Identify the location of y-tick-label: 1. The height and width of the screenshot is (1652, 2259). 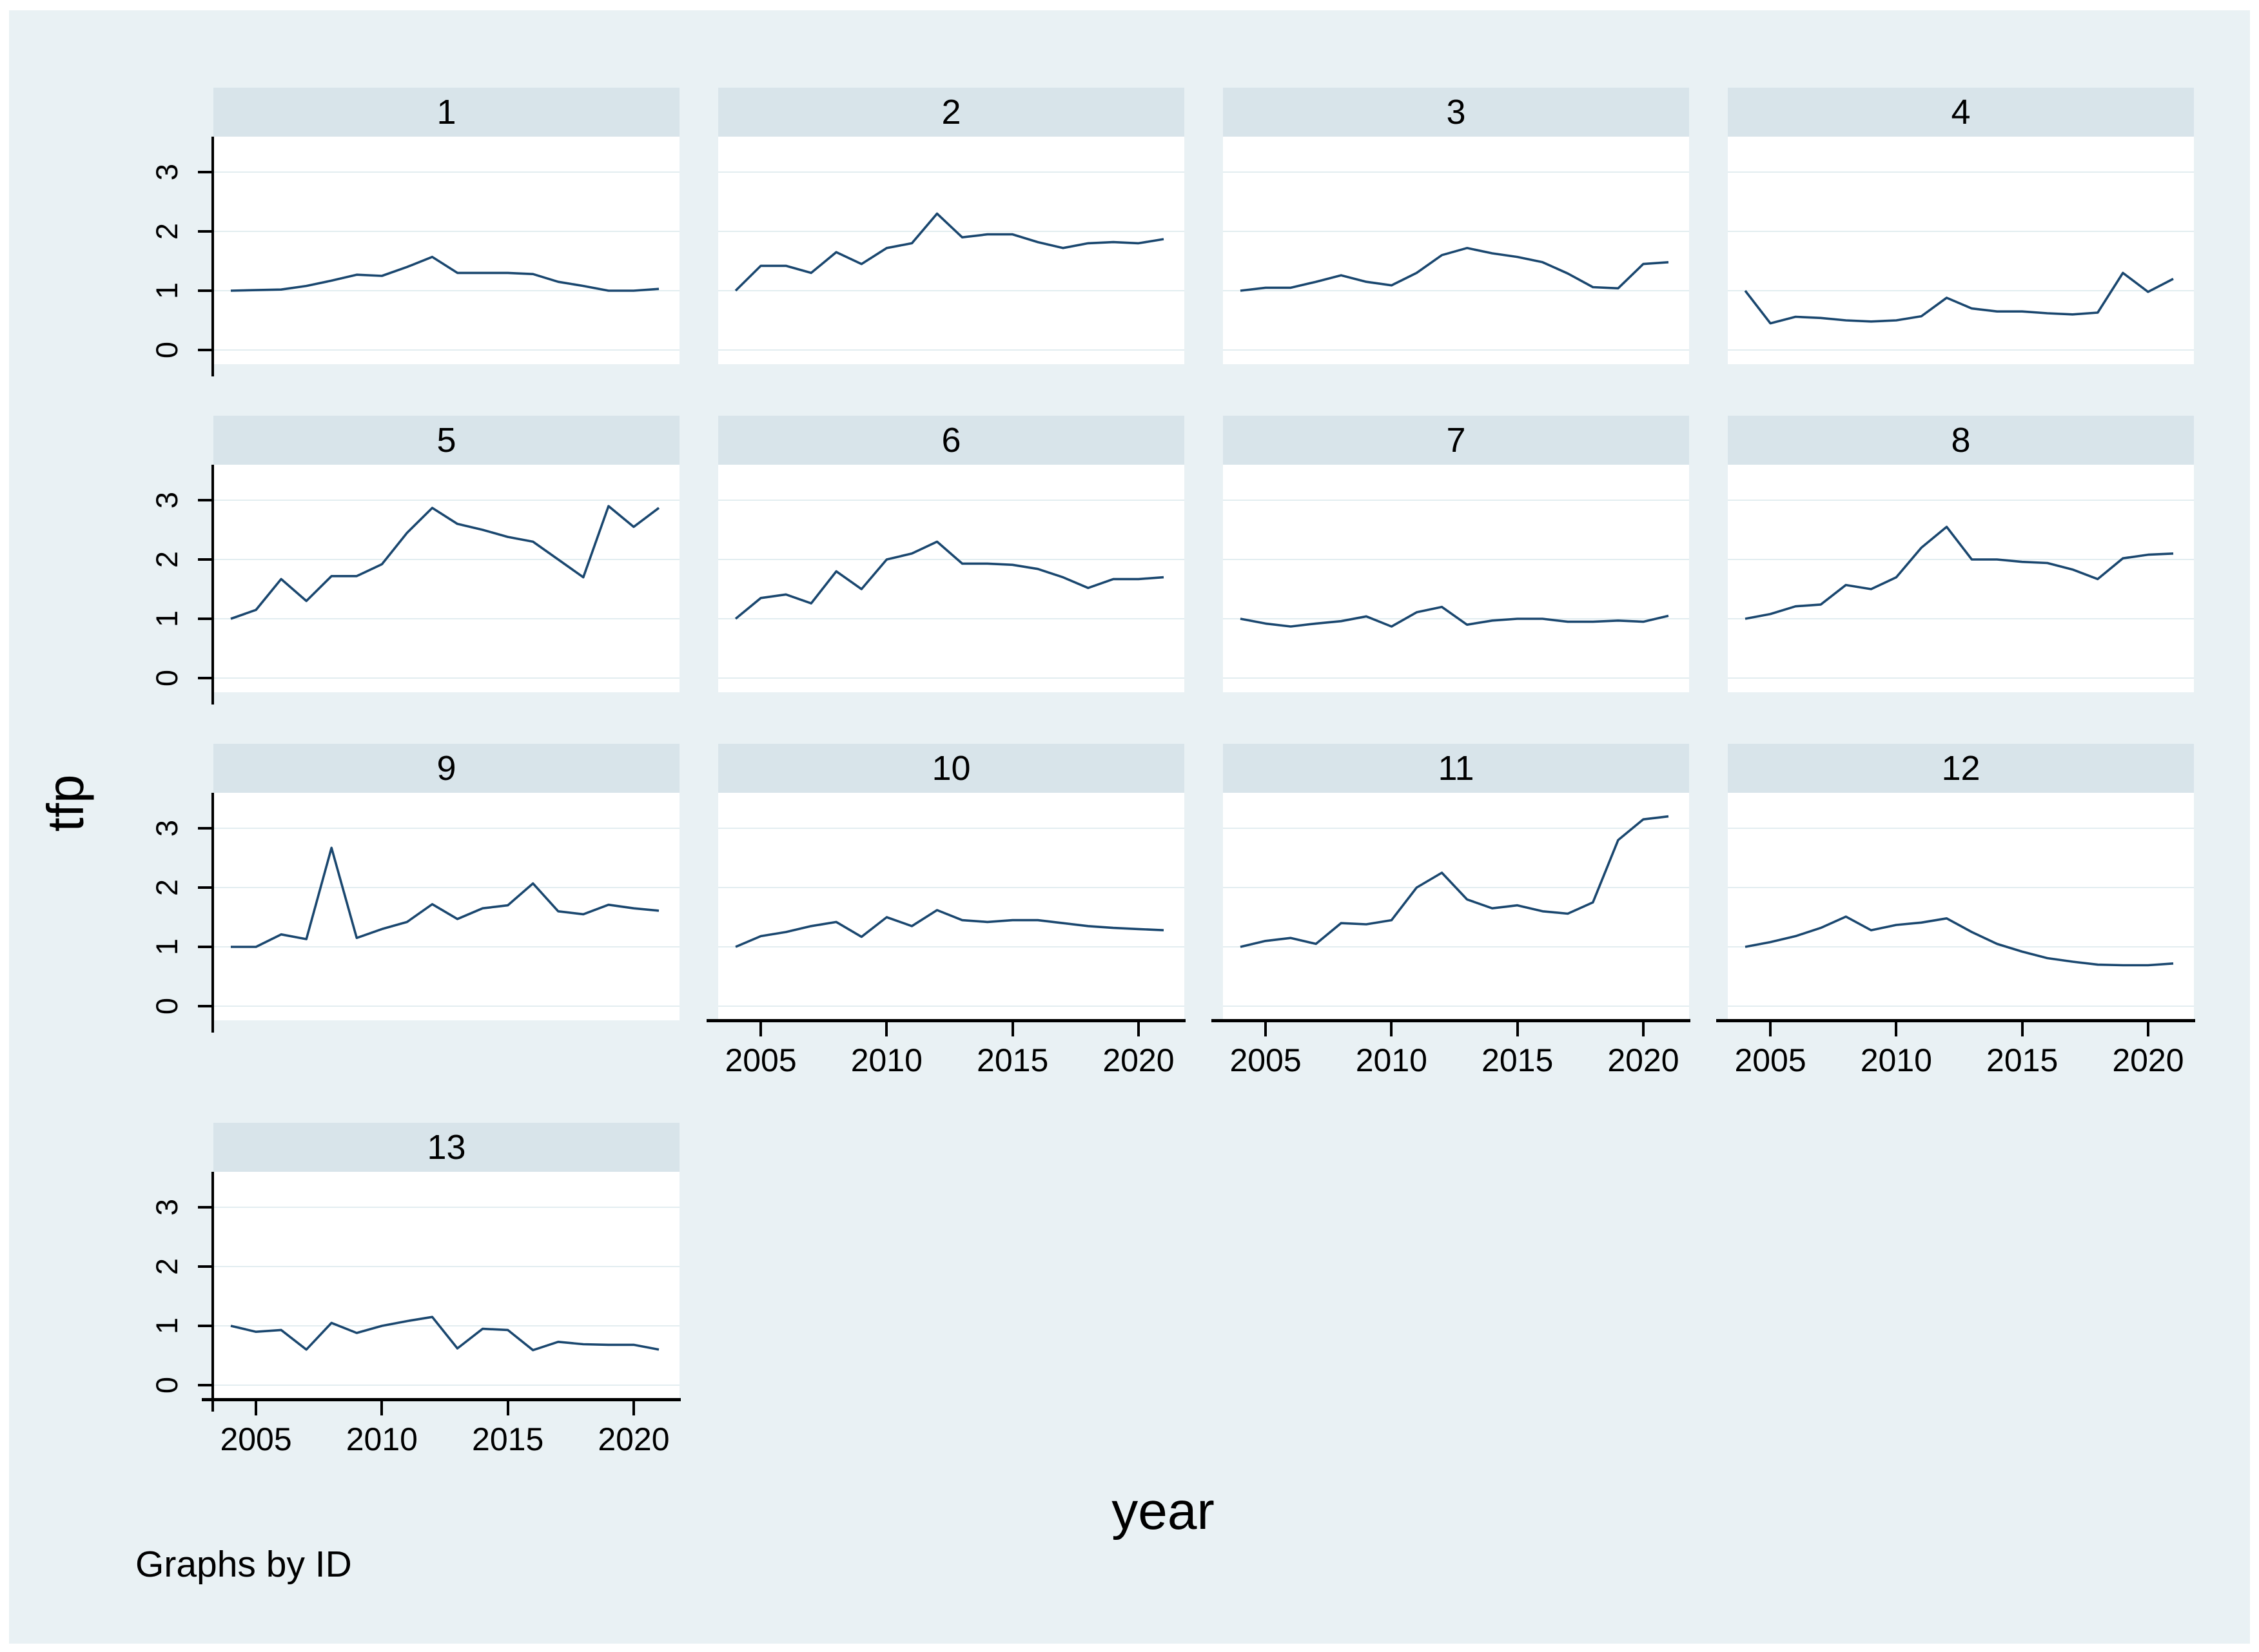
(167, 291).